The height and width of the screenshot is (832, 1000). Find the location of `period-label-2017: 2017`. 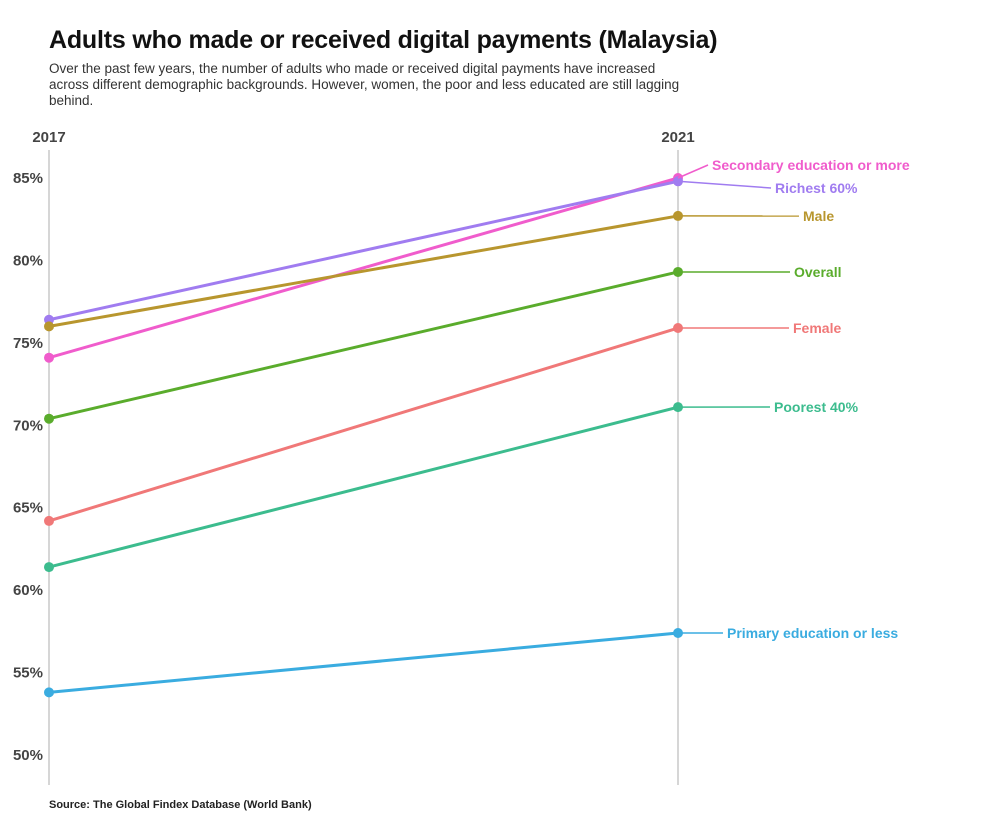

period-label-2017: 2017 is located at coordinates (48, 137).